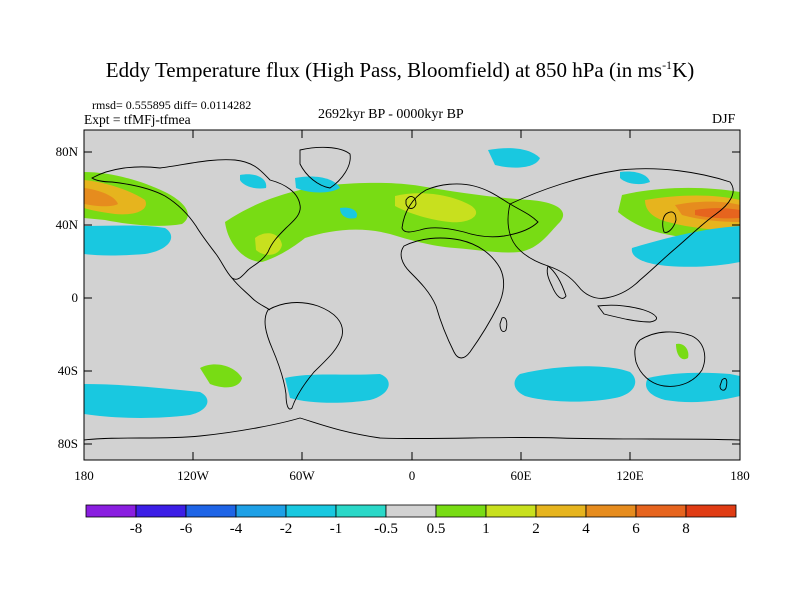 This screenshot has height=600, width=800. Describe the element at coordinates (586, 529) in the screenshot. I see `colorbar-label: 4` at that location.